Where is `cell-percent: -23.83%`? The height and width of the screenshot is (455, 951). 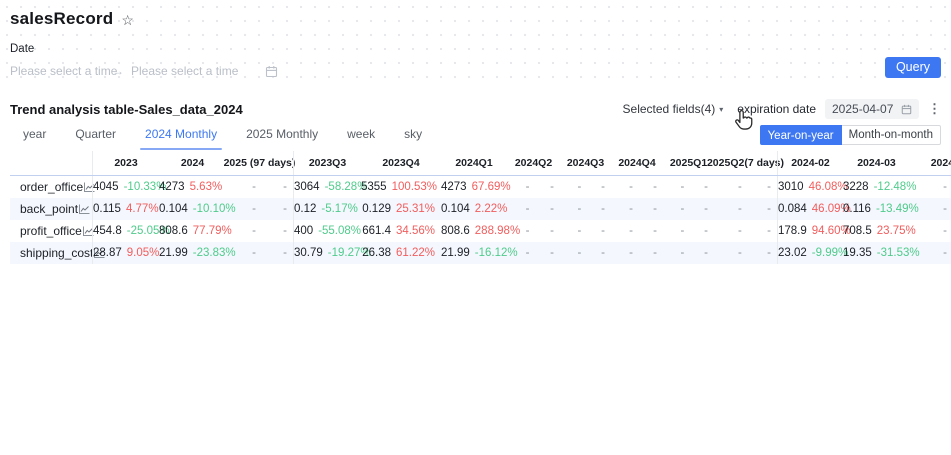
cell-percent: -23.83% is located at coordinates (214, 253).